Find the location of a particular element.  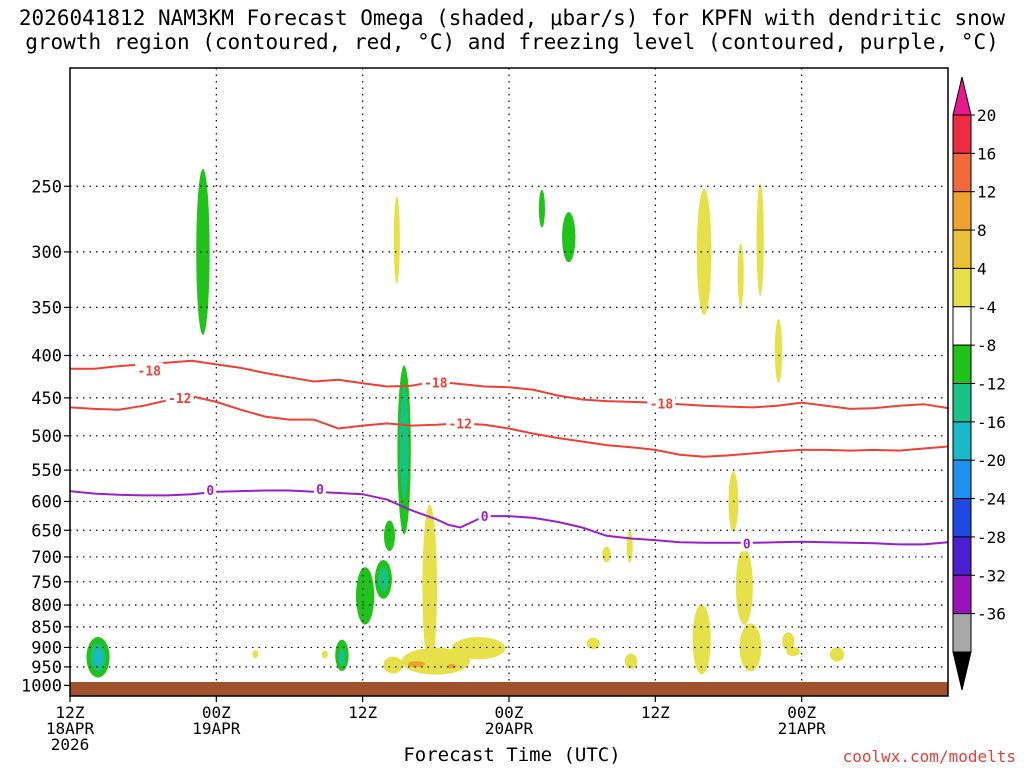

colorbar-bottom-arrow is located at coordinates (962, 671).